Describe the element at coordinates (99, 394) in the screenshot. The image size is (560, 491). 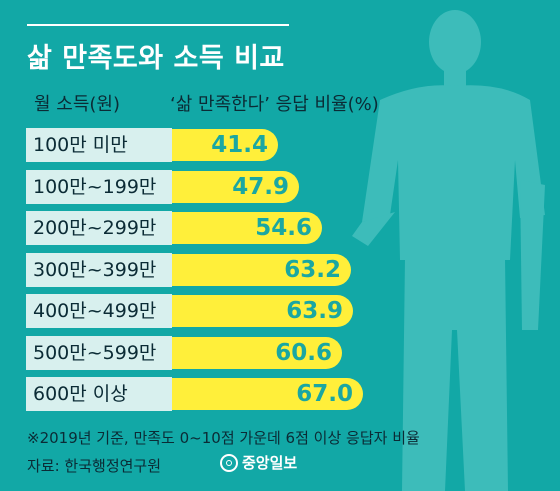
I see `category-label: 600만 이상` at that location.